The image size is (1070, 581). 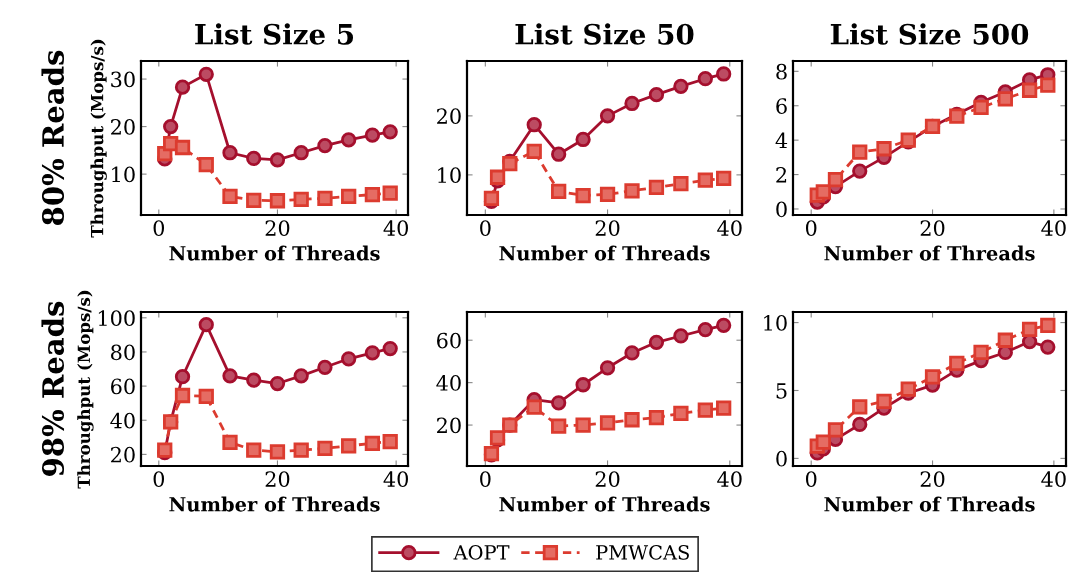 What do you see at coordinates (929, 34) in the screenshot?
I see `chart-title: List Size 500` at bounding box center [929, 34].